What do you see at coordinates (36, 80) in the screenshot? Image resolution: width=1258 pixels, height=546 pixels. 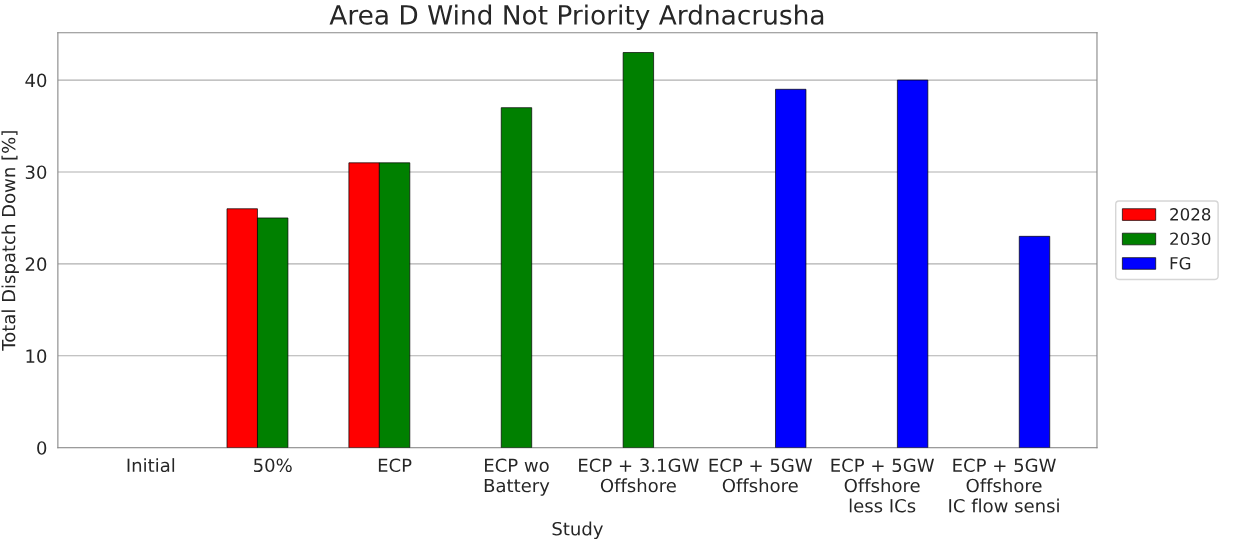 I see `y-tick-label: 40` at bounding box center [36, 80].